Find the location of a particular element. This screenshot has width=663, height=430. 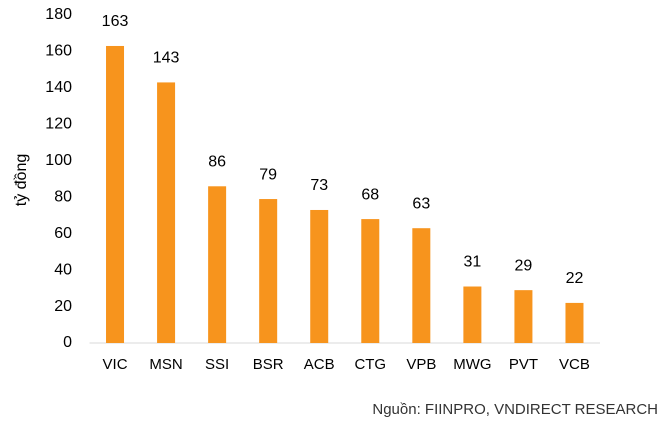

data-label: 31 is located at coordinates (472, 262).